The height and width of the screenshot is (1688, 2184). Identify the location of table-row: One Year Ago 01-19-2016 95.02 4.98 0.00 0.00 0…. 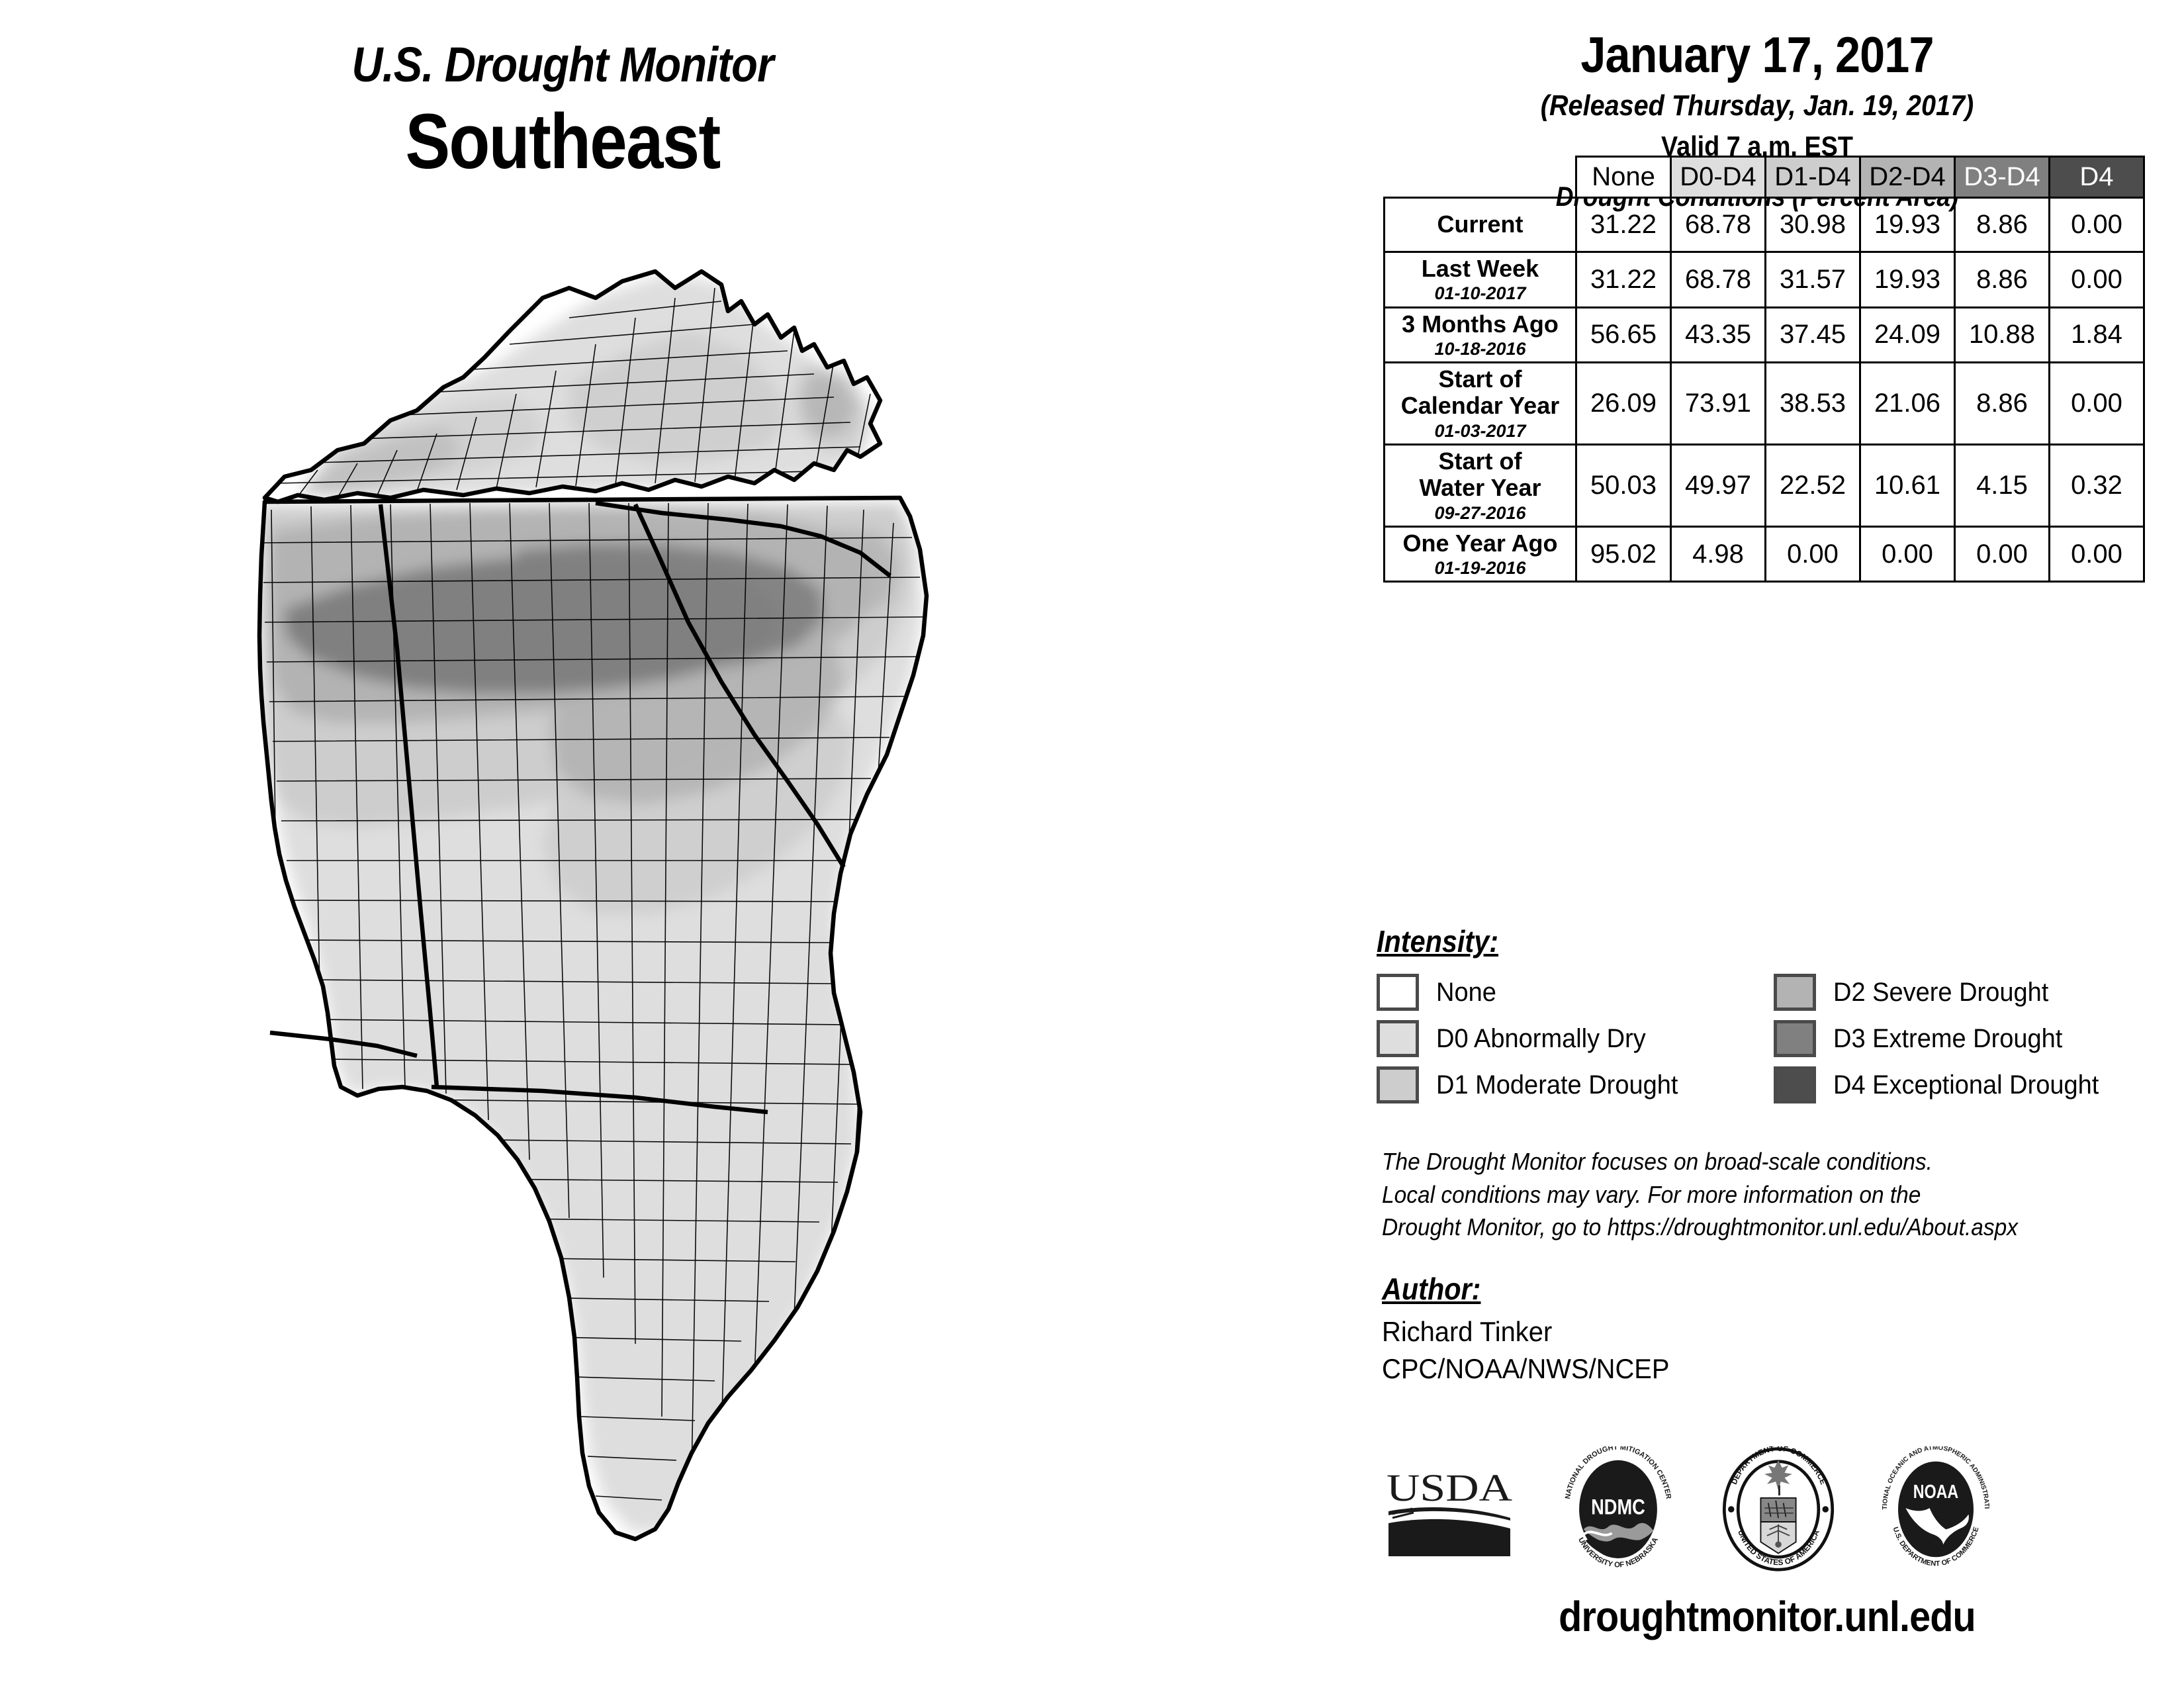
(1764, 554).